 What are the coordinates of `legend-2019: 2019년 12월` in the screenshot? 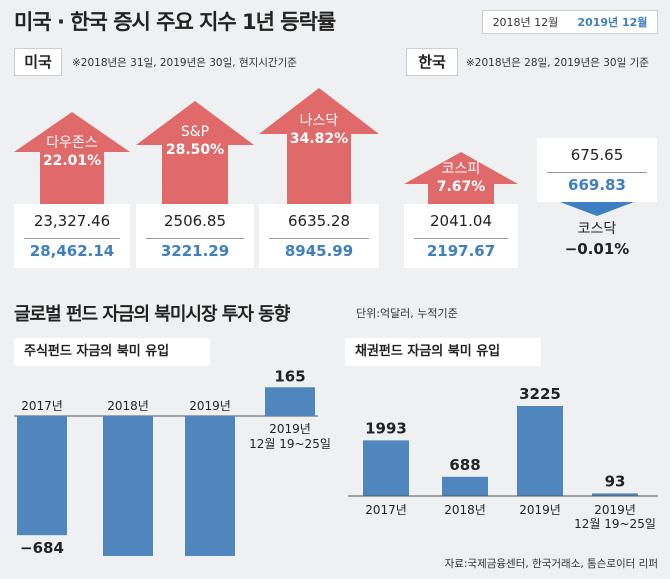 It's located at (612, 22).